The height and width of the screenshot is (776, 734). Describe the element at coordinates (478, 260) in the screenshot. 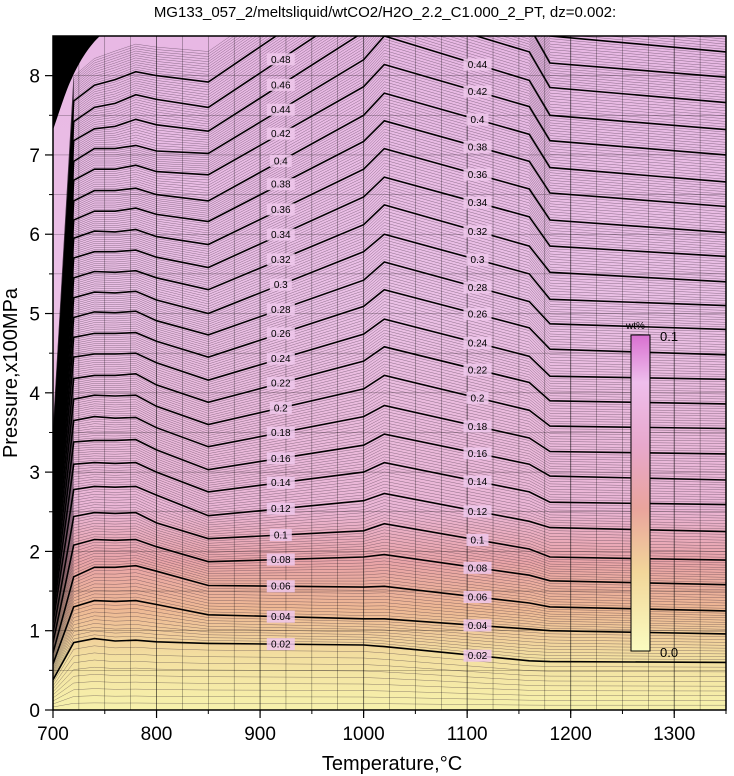

I see `contour-label: 0.3` at that location.